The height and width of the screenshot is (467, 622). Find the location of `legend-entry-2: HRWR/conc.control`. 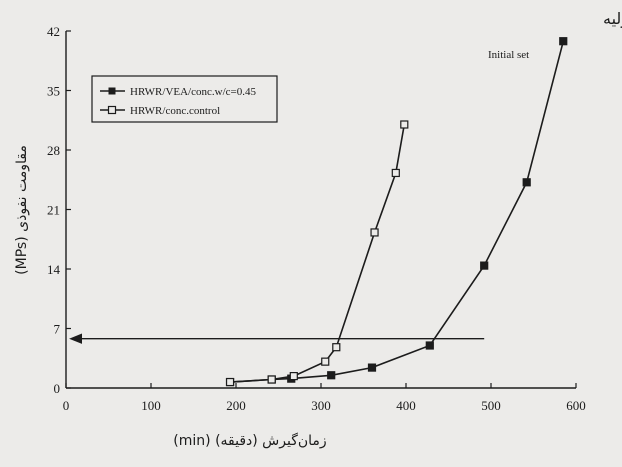

legend-entry-2: HRWR/conc.control is located at coordinates (160, 111).